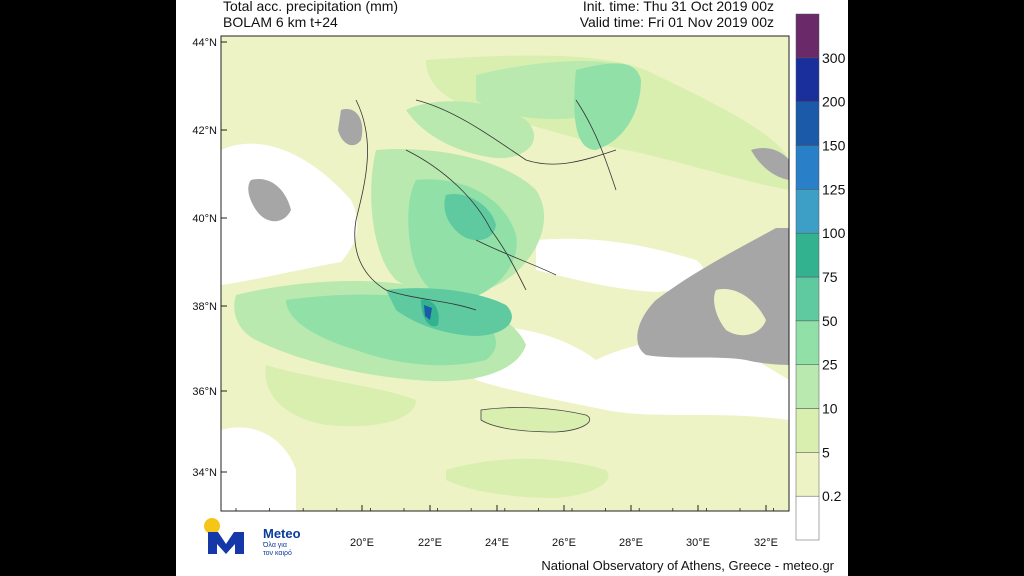 The height and width of the screenshot is (576, 1024). Describe the element at coordinates (362, 543) in the screenshot. I see `lon-tick-label: 20°E` at that location.